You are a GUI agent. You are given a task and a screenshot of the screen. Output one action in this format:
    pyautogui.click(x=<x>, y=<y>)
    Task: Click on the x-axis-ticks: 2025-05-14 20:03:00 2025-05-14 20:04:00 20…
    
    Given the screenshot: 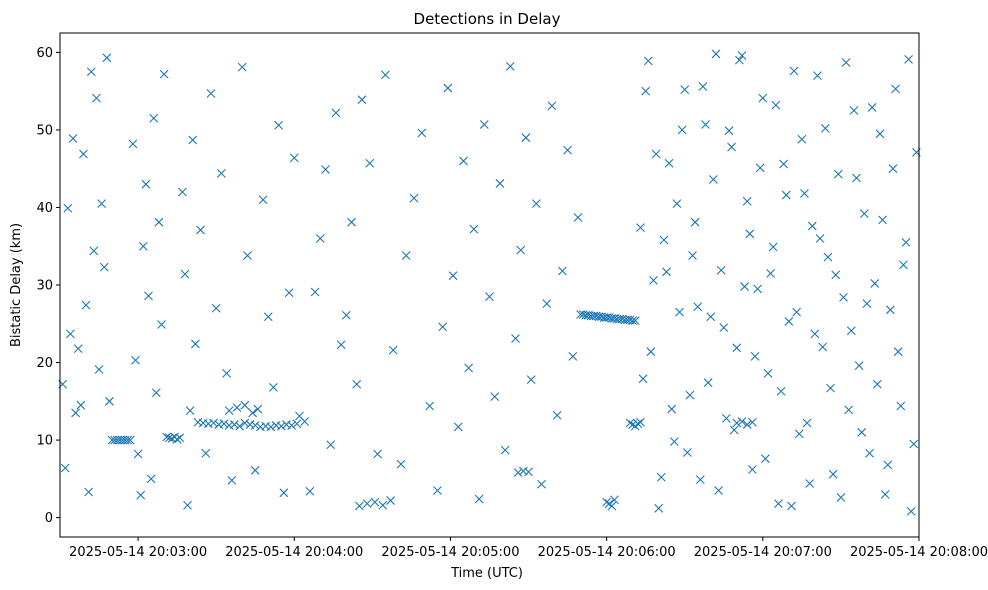 What is the action you would take?
    pyautogui.click(x=528, y=548)
    